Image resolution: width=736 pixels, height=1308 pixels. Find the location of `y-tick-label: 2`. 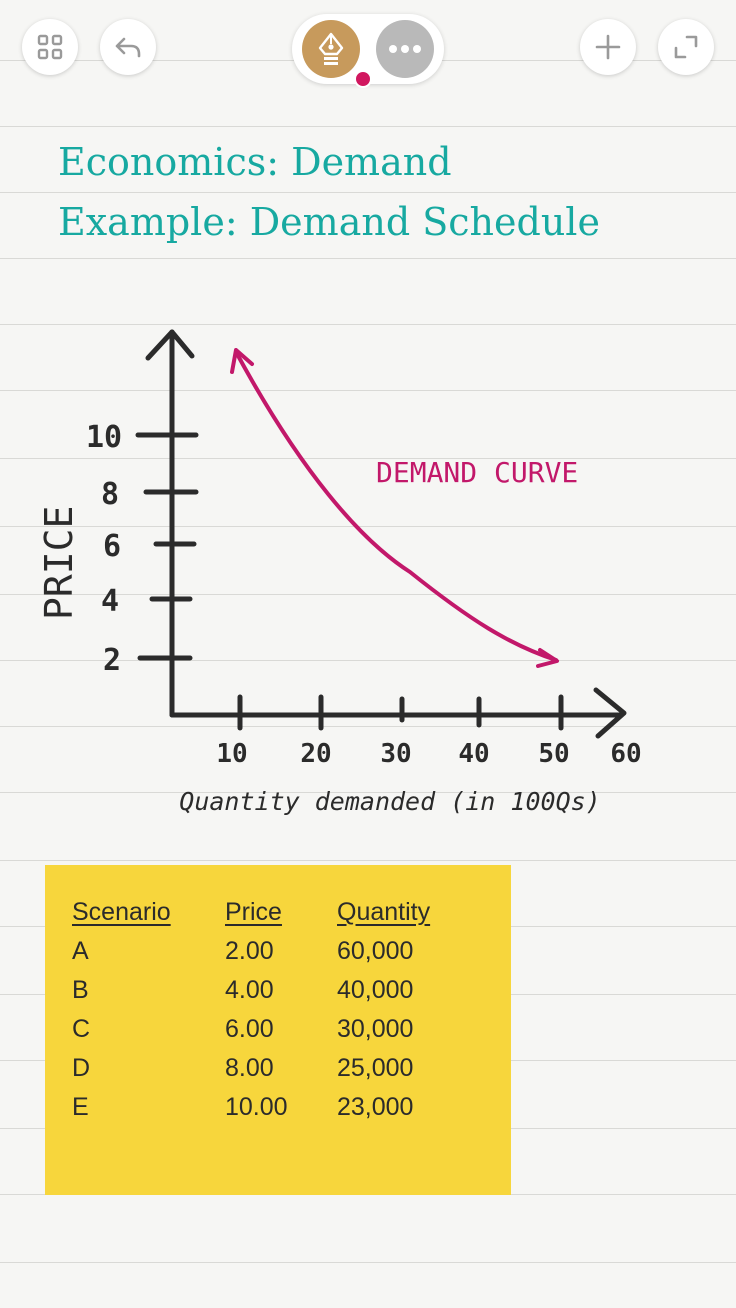

y-tick-label: 2 is located at coordinates (112, 660).